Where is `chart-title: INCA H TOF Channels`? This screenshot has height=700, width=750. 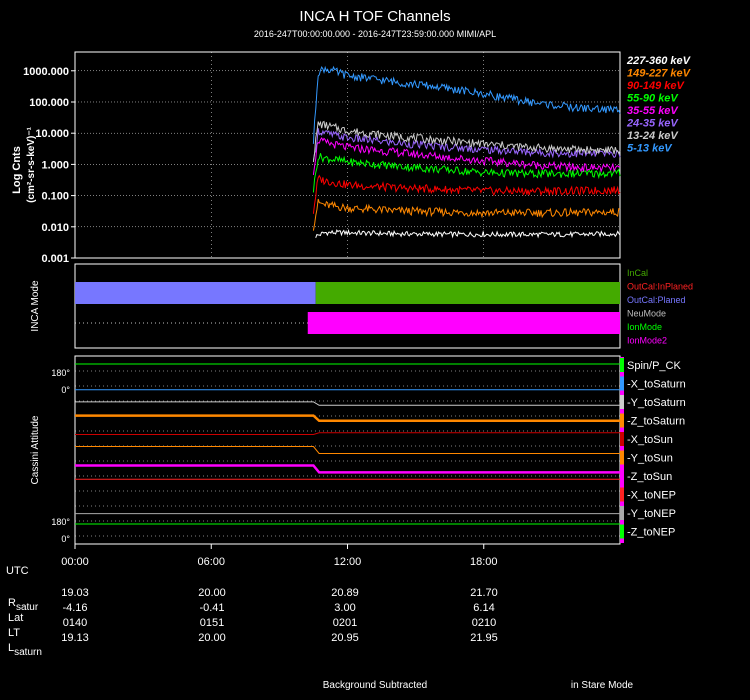
chart-title: INCA H TOF Channels is located at coordinates (374, 16).